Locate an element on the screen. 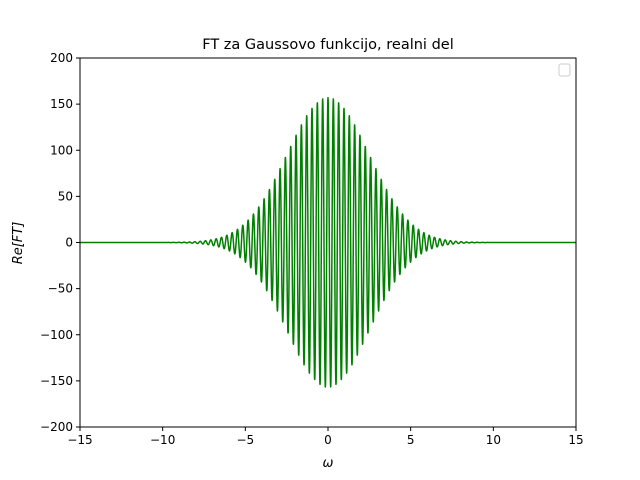  y-tick-label: 100 is located at coordinates (61, 150).